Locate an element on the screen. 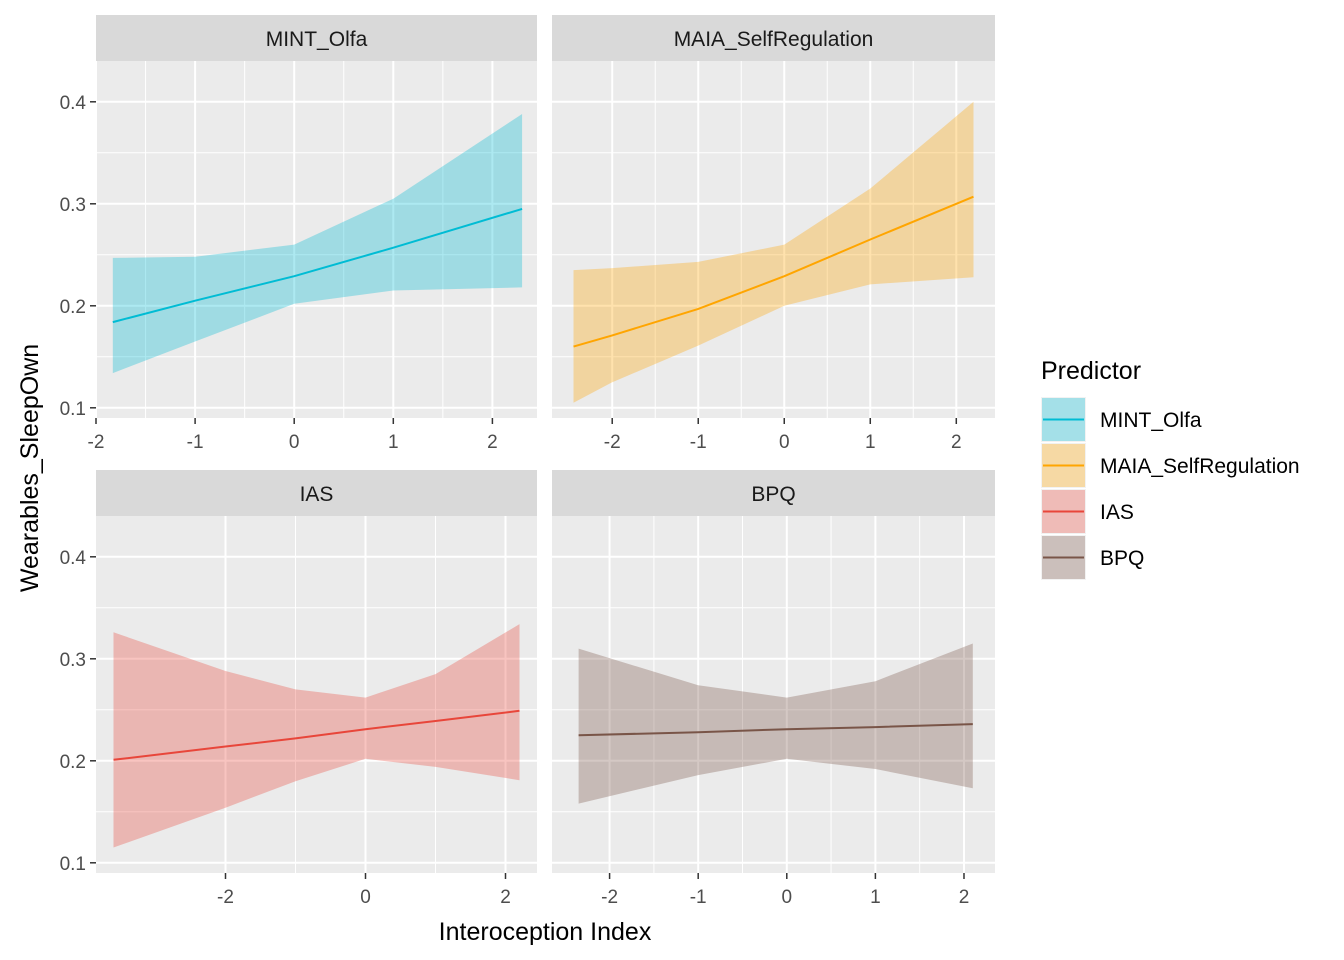 This screenshot has height=960, width=1344. strip-label: MAIA_SelfRegulation is located at coordinates (774, 39).